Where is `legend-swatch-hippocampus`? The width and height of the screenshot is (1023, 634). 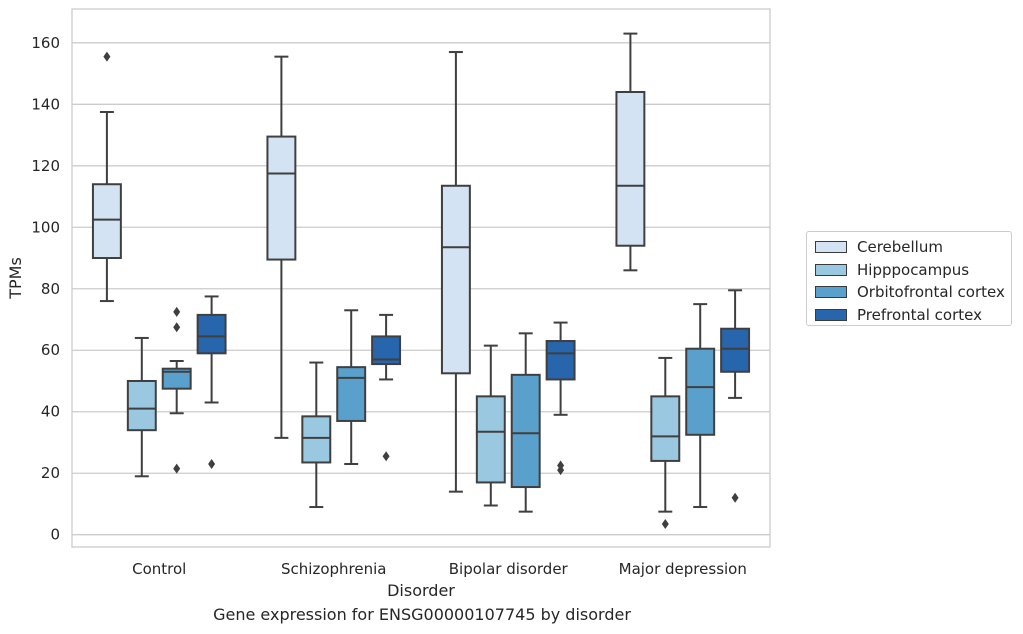 legend-swatch-hippocampus is located at coordinates (831, 269).